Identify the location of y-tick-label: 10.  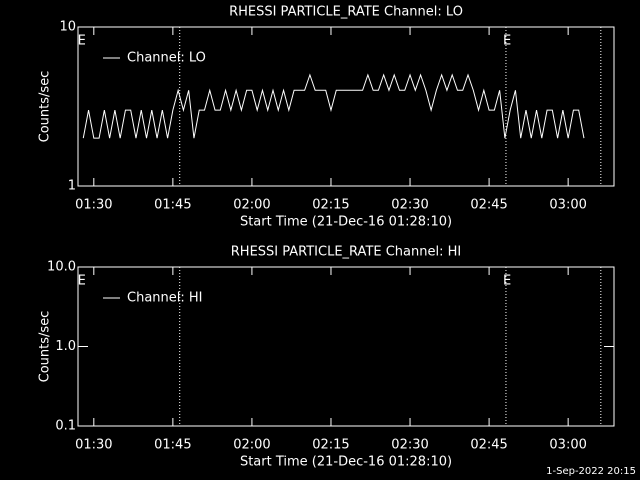
(67, 27).